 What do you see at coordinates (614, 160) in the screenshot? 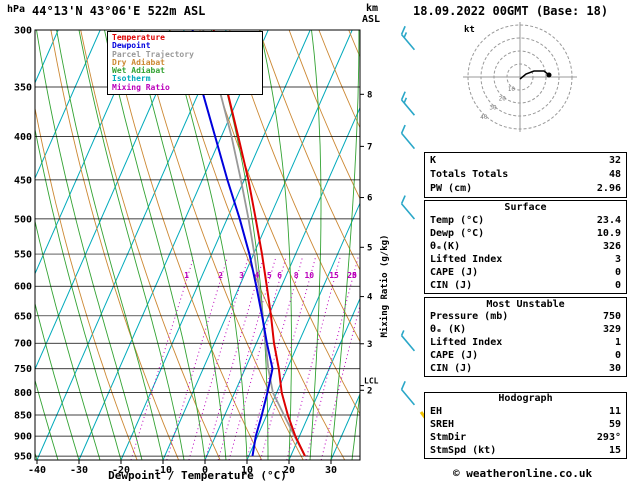
I see `table-value: 32` at bounding box center [614, 160].